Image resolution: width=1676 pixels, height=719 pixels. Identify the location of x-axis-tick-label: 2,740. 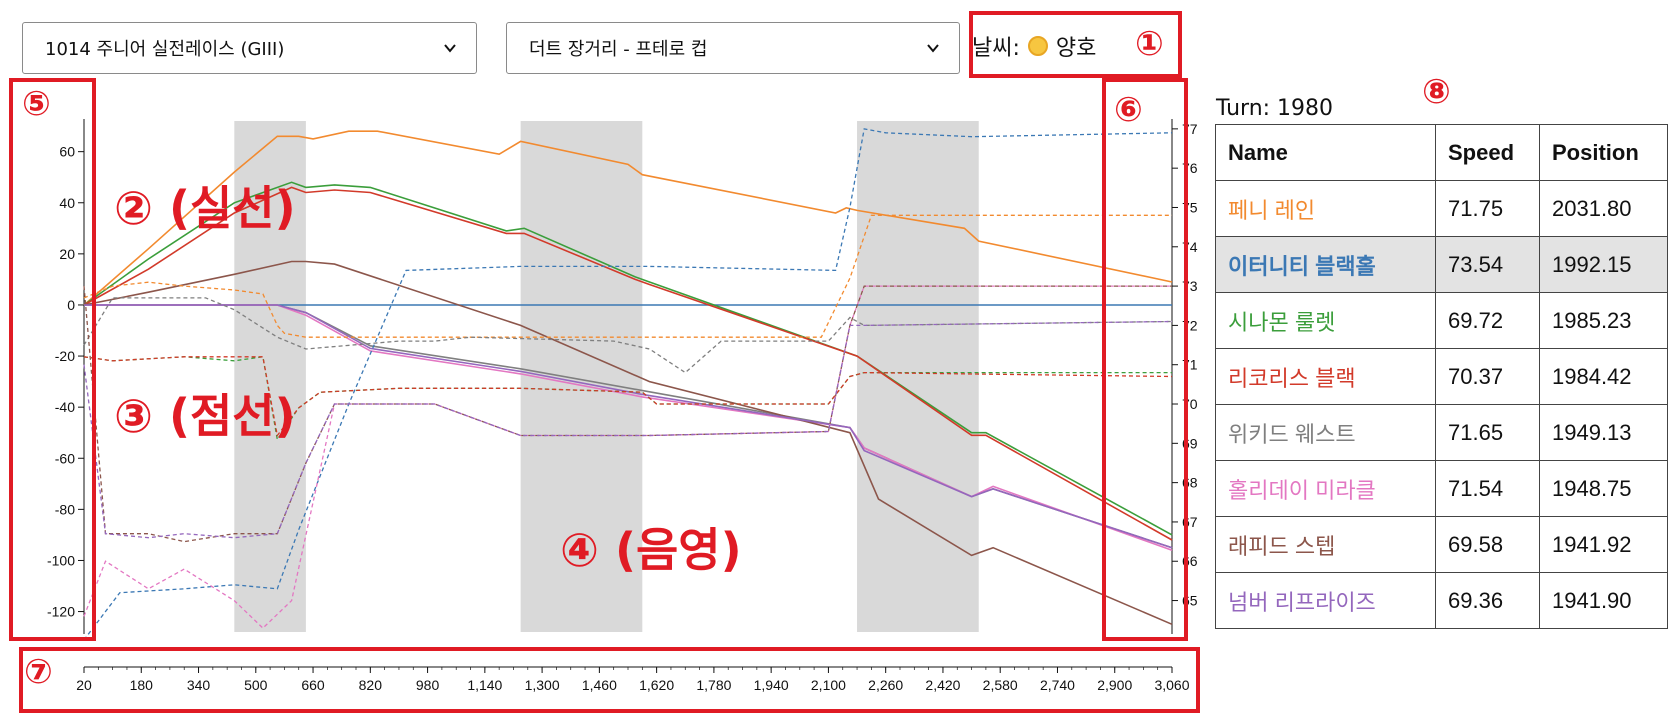
(1057, 685).